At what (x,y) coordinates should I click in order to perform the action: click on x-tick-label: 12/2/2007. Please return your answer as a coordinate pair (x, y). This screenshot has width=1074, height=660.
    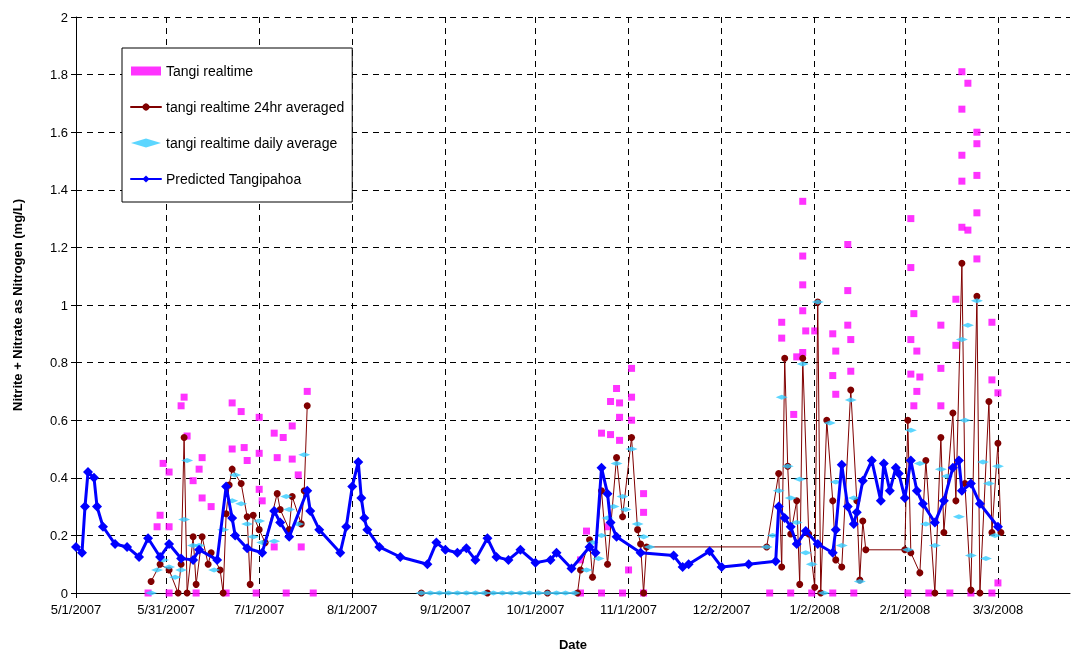
    Looking at the image, I should click on (721, 609).